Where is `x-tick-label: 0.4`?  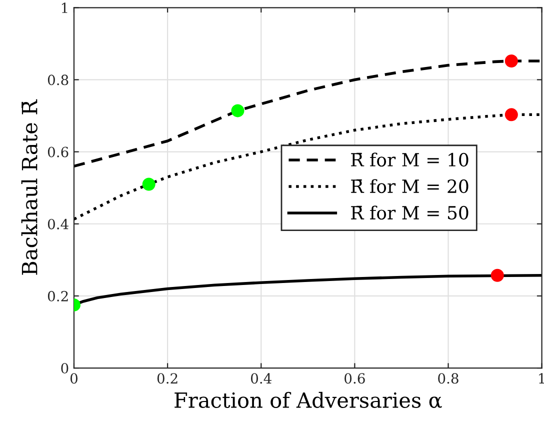
x-tick-label: 0.4 is located at coordinates (261, 378).